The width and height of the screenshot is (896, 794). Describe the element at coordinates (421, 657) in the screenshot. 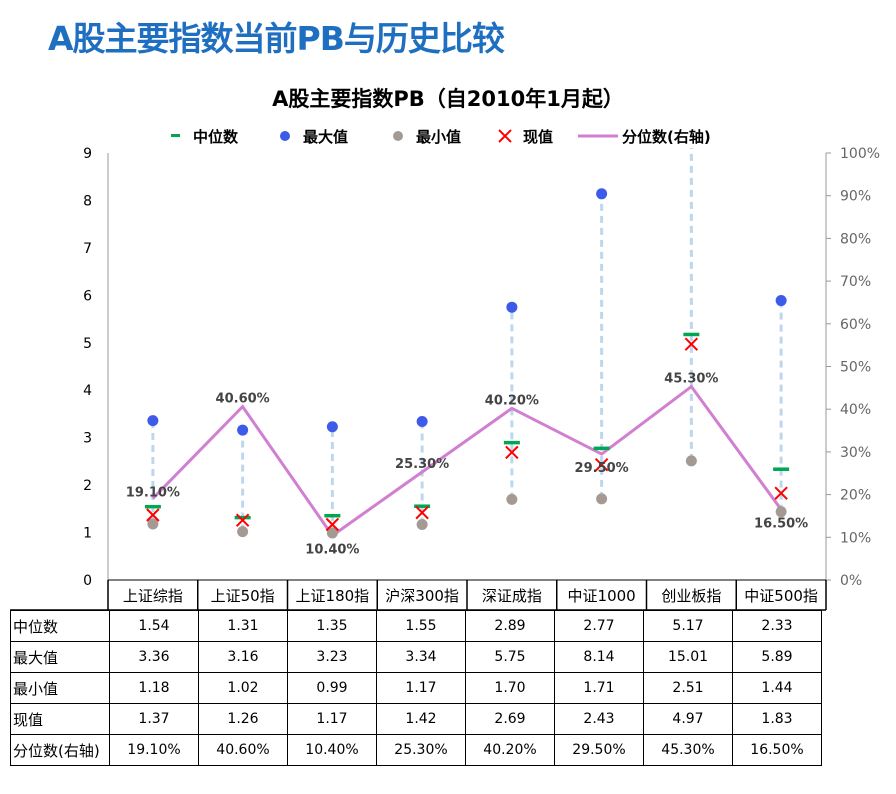

I see `table-cell: 3.34` at that location.